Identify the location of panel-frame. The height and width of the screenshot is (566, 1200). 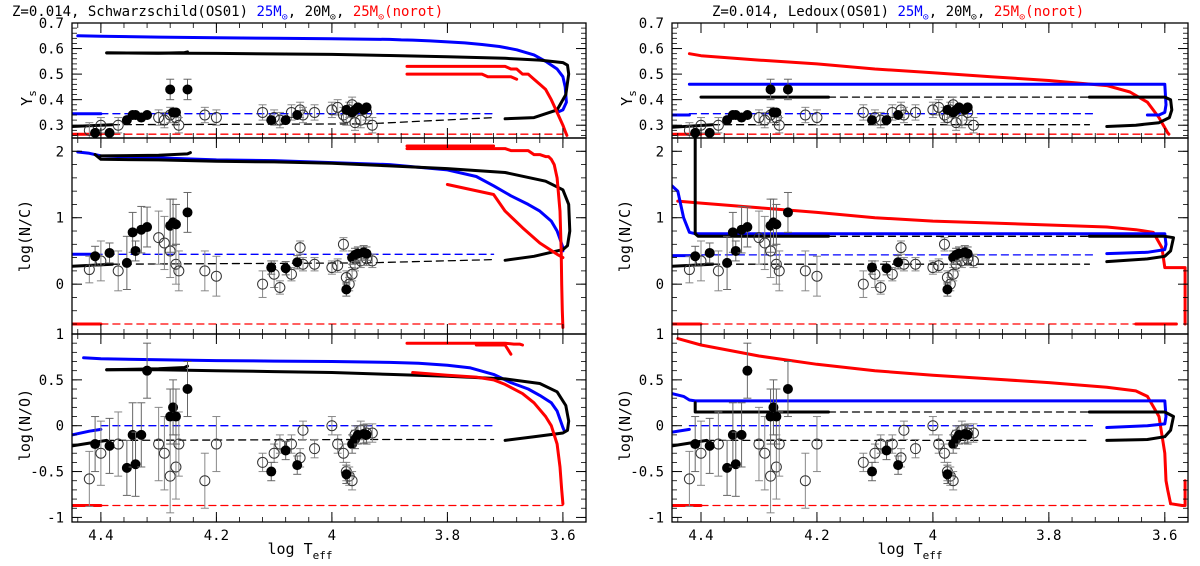
(329, 428).